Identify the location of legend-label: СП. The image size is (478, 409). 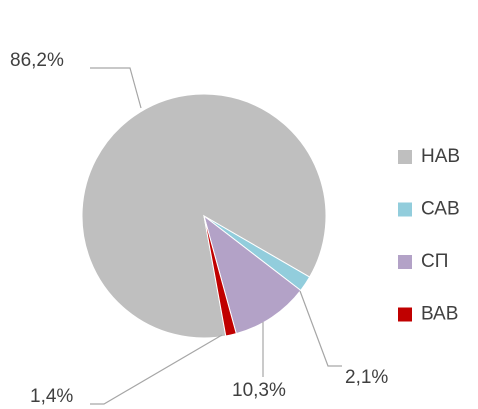
(434, 261).